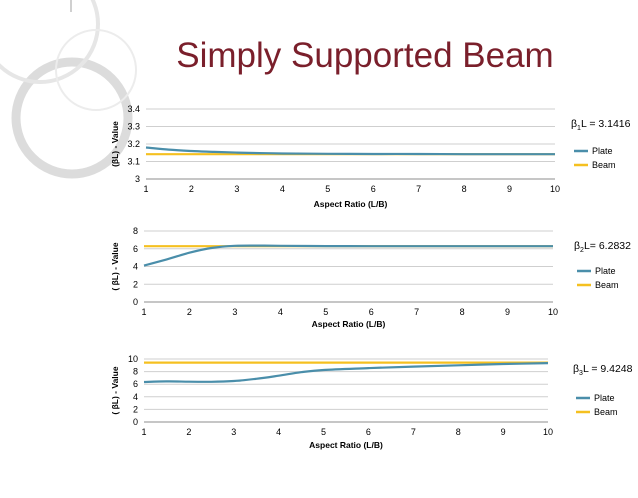  What do you see at coordinates (602, 247) in the screenshot?
I see `beta-value-annotation: β2L= 6.2832` at bounding box center [602, 247].